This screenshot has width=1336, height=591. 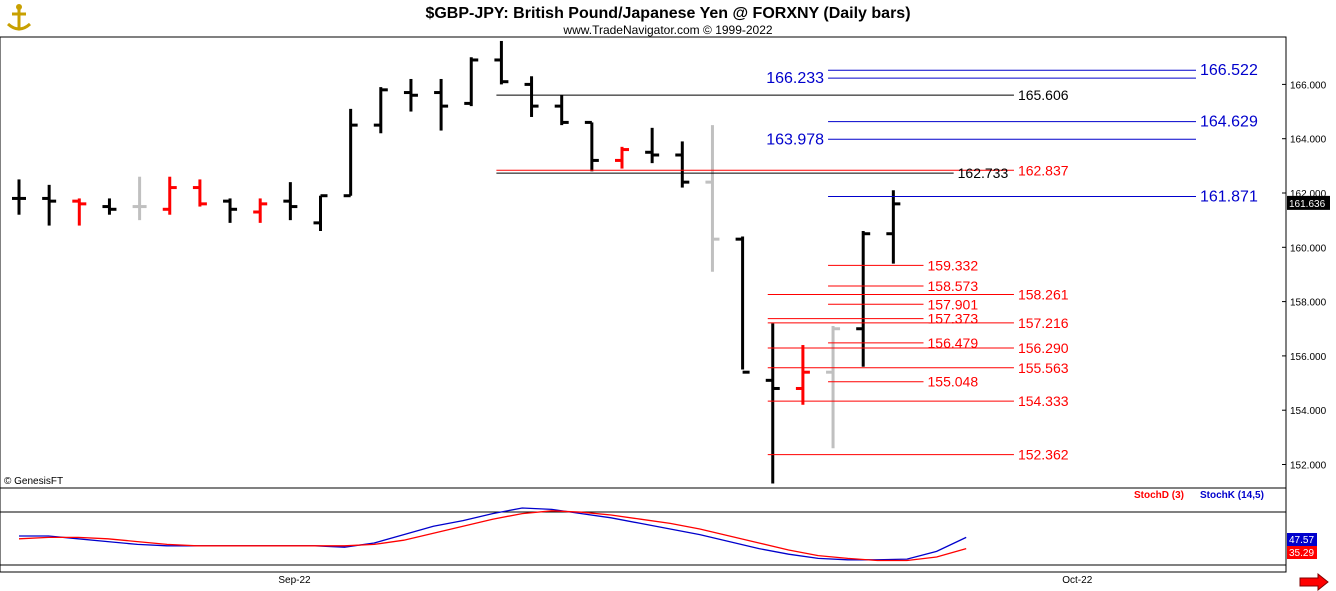 I want to click on level-line: 157.901, so click(x=903, y=304).